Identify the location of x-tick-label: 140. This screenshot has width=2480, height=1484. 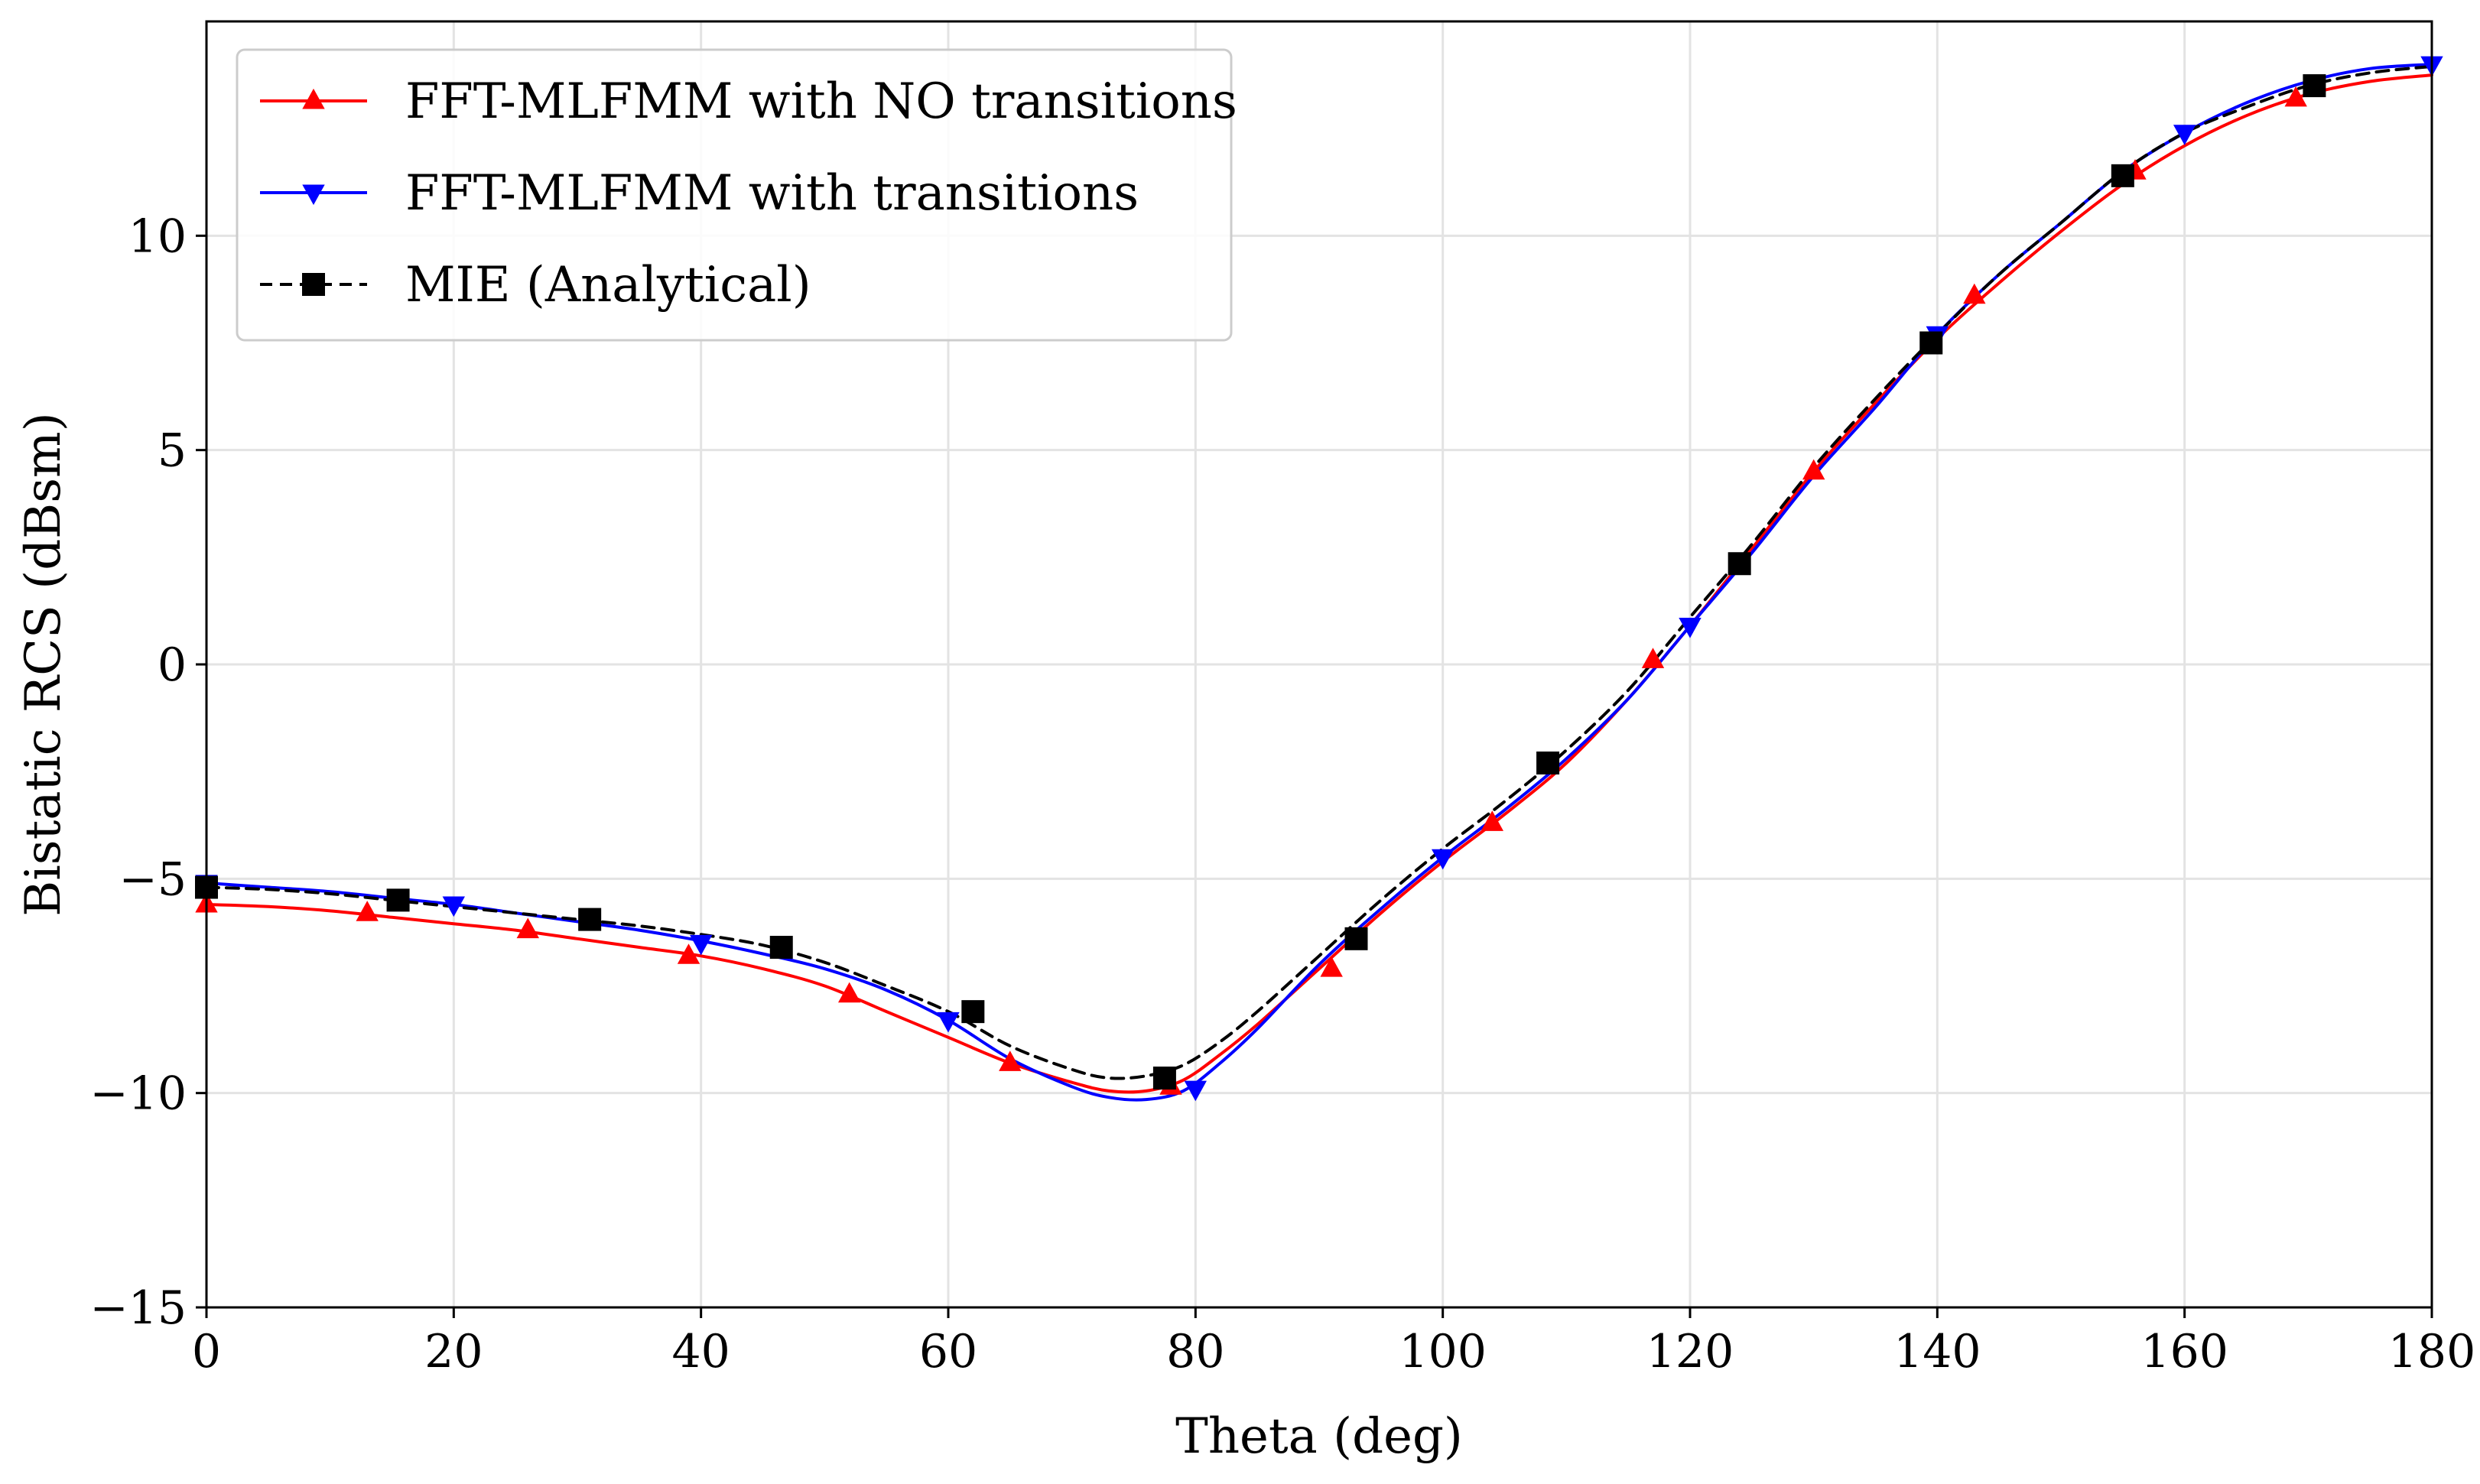
(1937, 1351).